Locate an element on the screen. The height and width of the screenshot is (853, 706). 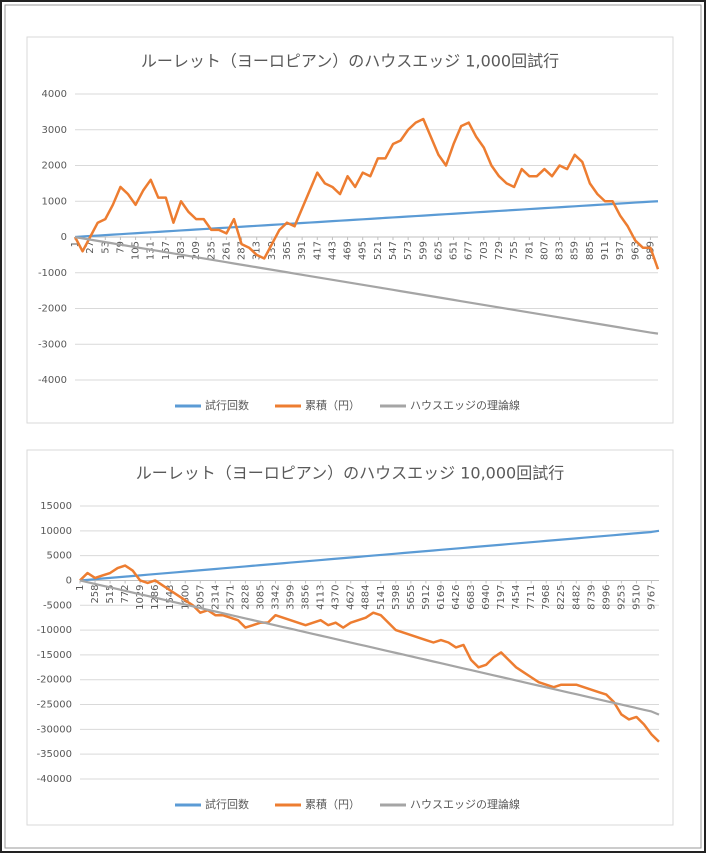
x-tick-label: 515 is located at coordinates (110, 593).